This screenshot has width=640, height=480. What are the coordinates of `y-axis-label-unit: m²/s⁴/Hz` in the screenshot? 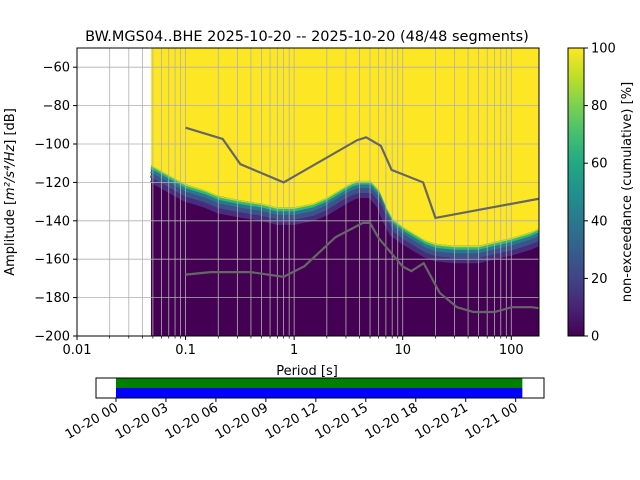 It's located at (10, 172).